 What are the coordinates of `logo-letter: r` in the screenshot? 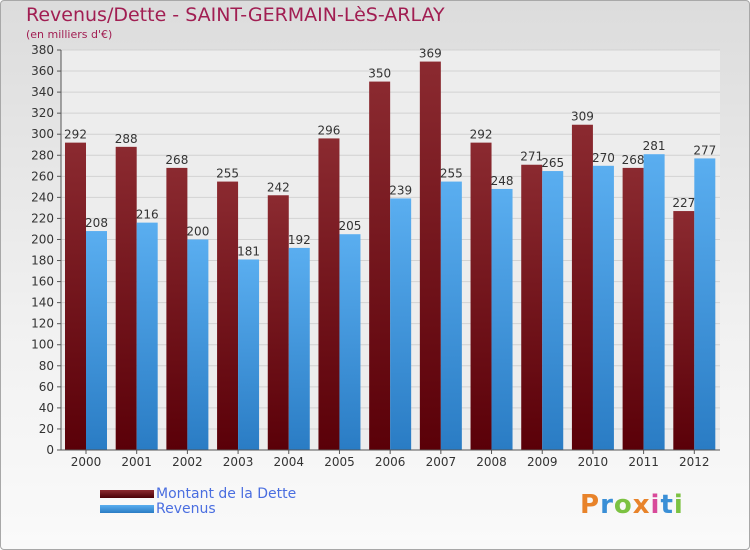 It's located at (607, 505).